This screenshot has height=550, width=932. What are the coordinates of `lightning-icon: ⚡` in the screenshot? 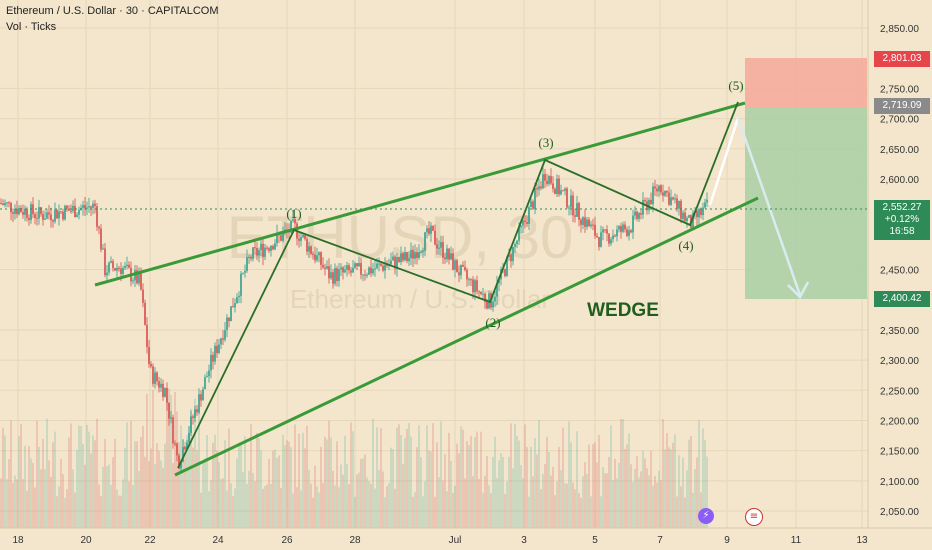 It's located at (706, 516).